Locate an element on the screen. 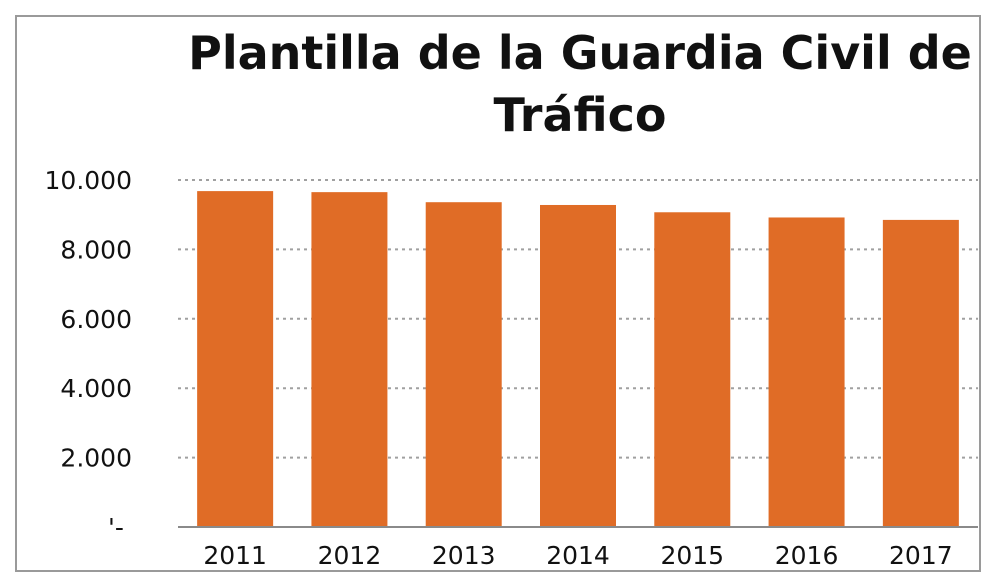 The width and height of the screenshot is (998, 588). y-tick-label: 2.000 is located at coordinates (96, 458).